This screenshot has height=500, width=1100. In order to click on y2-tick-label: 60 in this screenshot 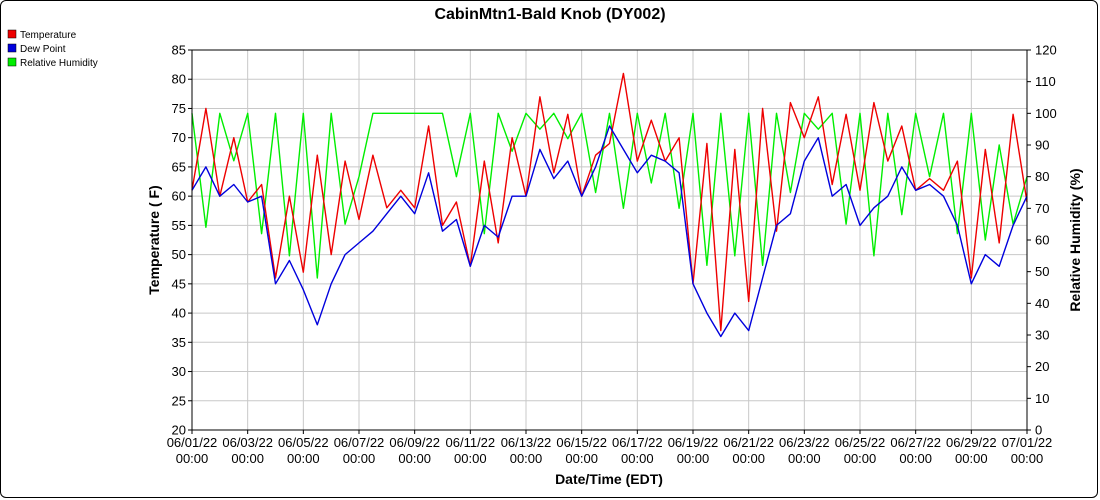, I will do `click(1042, 240)`.